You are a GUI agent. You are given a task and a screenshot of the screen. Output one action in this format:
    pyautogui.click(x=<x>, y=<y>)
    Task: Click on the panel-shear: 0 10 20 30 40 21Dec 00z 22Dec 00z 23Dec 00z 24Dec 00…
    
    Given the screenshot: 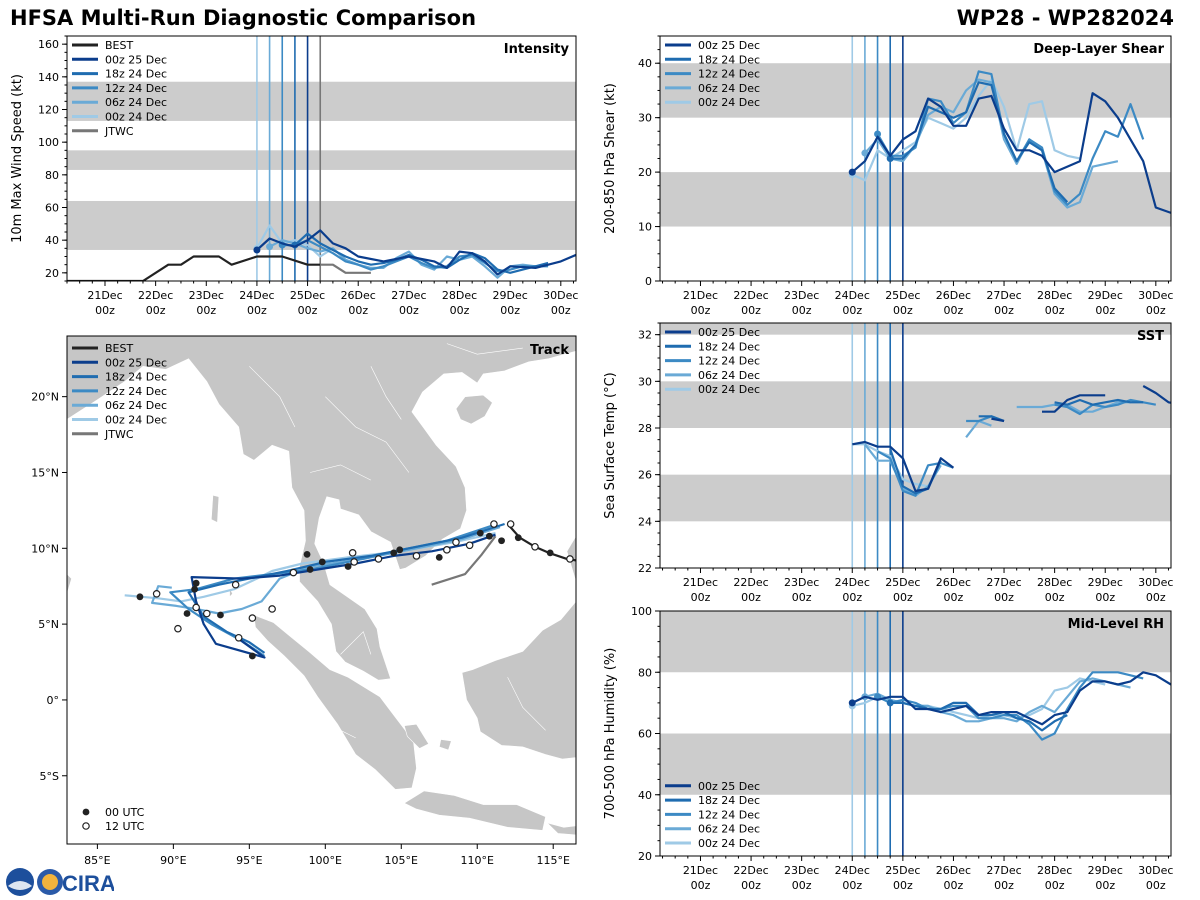 What is the action you would take?
    pyautogui.click(x=888, y=176)
    